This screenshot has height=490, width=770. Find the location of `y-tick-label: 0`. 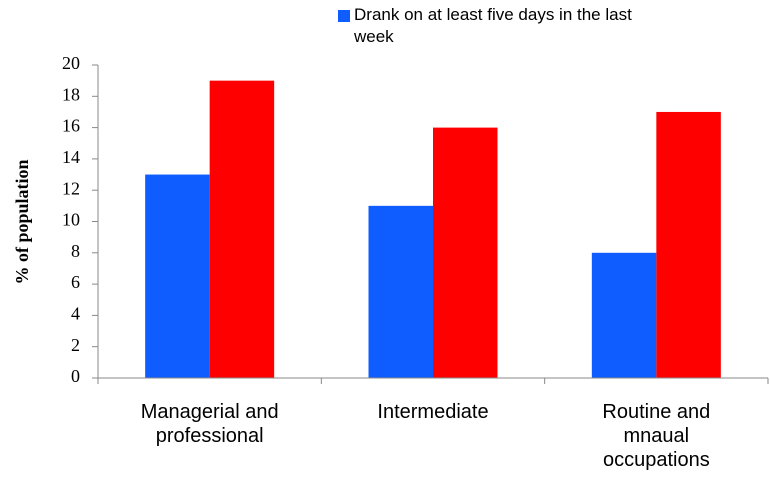

y-tick-label: 0 is located at coordinates (75, 376).